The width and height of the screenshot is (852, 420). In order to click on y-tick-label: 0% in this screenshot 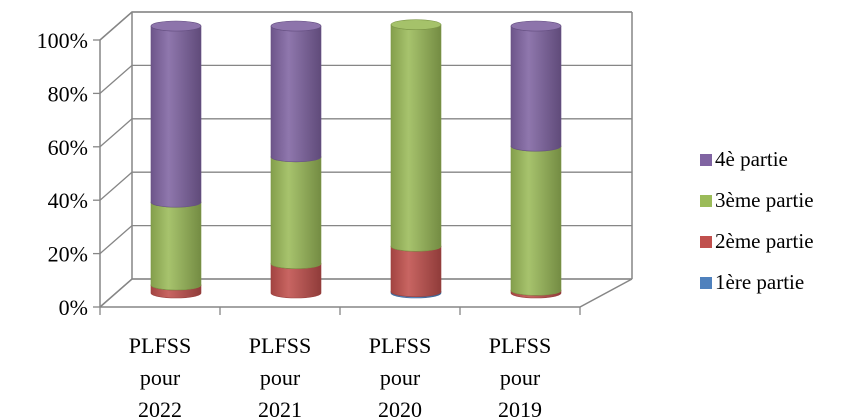, I will do `click(73, 307)`.